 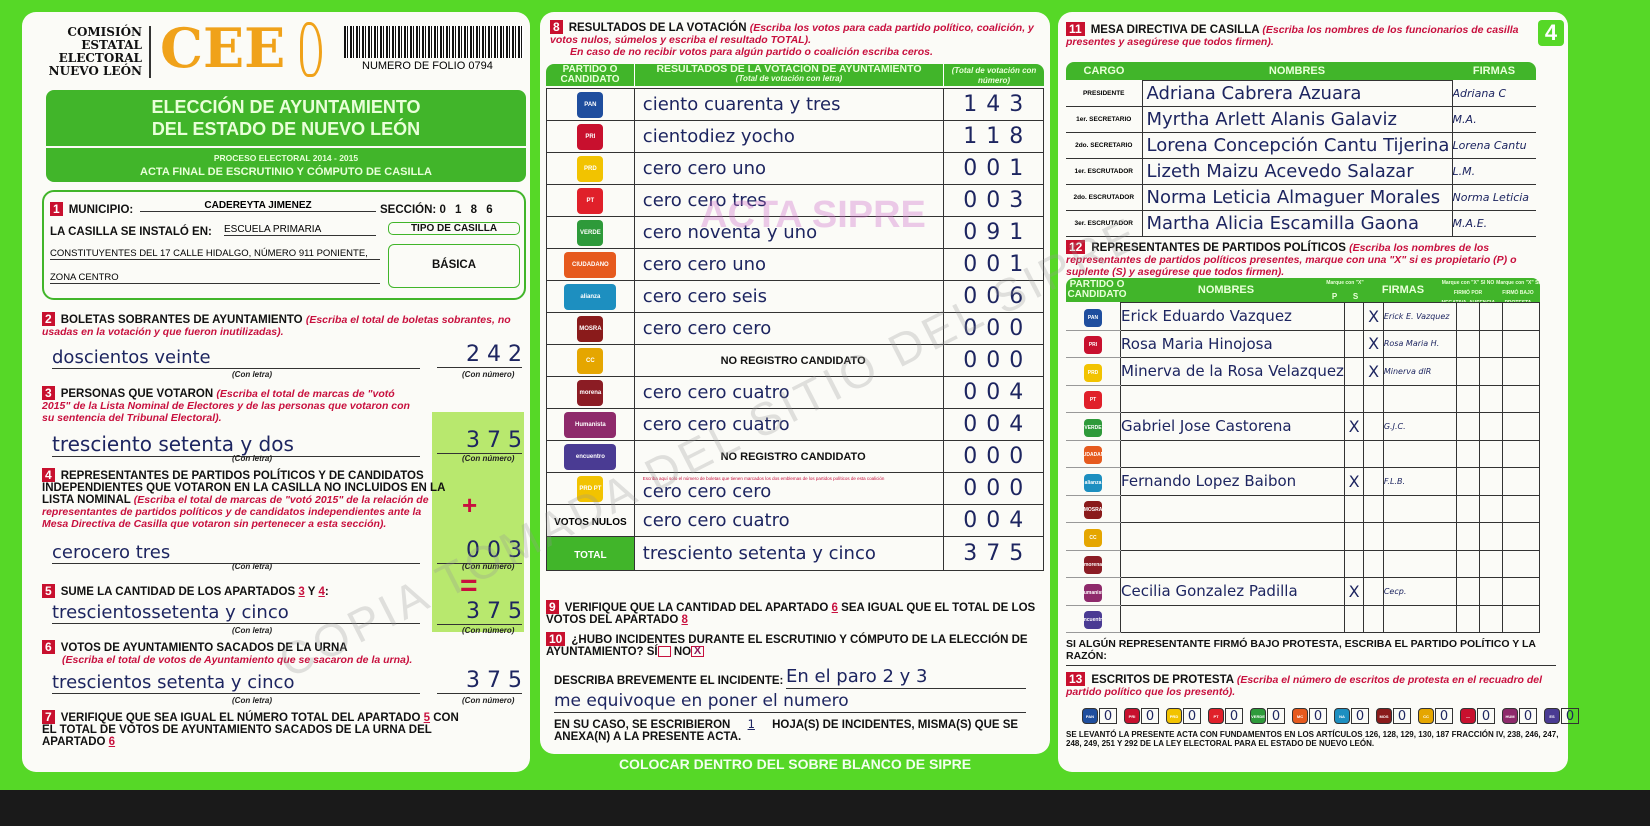 I want to click on rep-firma: F.L.B., so click(x=1419, y=481).